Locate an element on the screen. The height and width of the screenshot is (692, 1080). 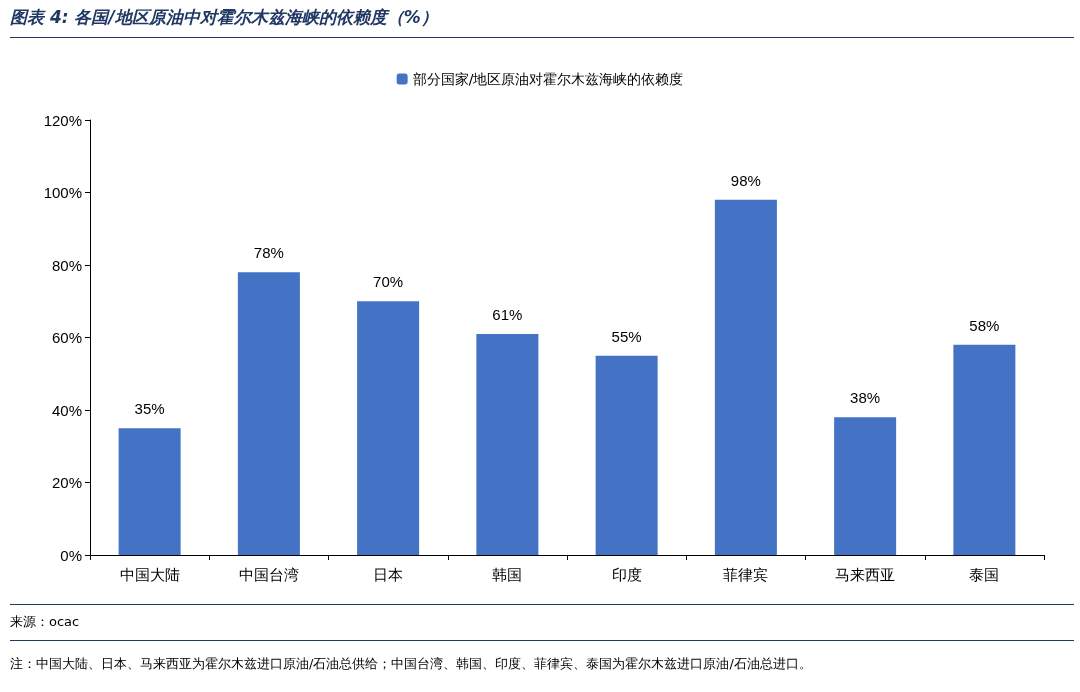
x-tick-label: 泰国 is located at coordinates (984, 574).